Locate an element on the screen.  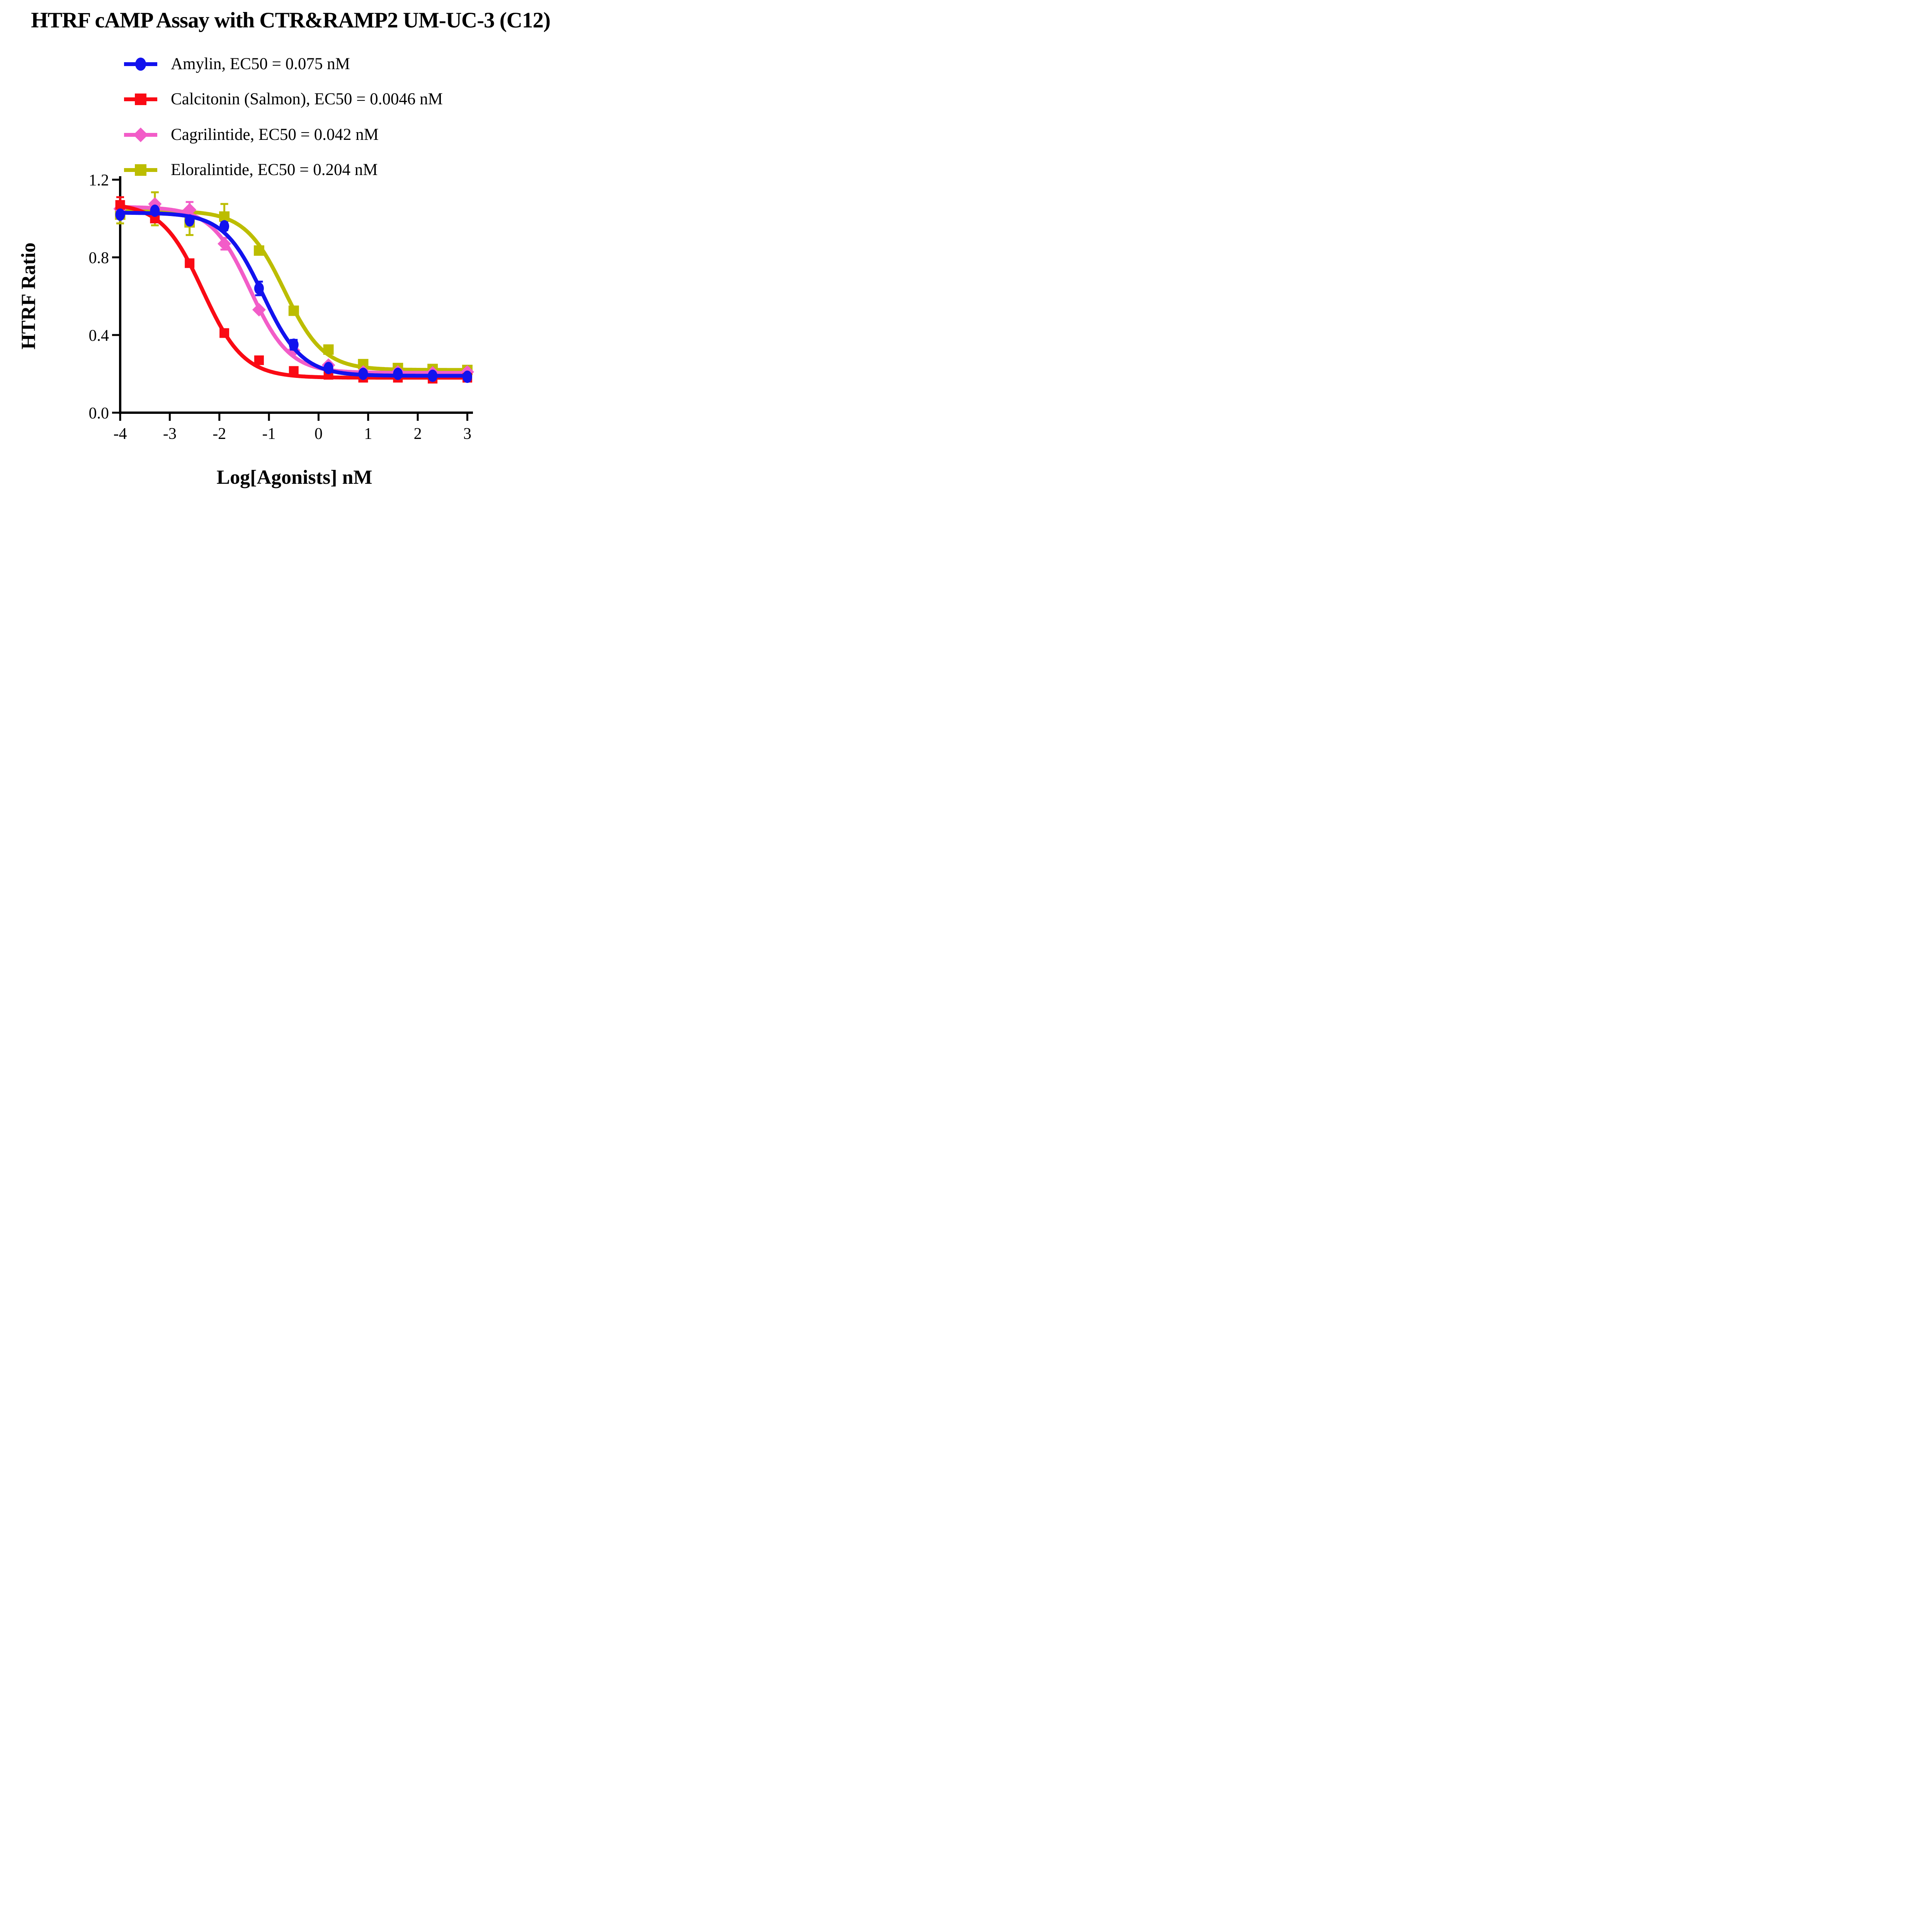
calcitonin-marker-glyph is located at coordinates (140, 99).